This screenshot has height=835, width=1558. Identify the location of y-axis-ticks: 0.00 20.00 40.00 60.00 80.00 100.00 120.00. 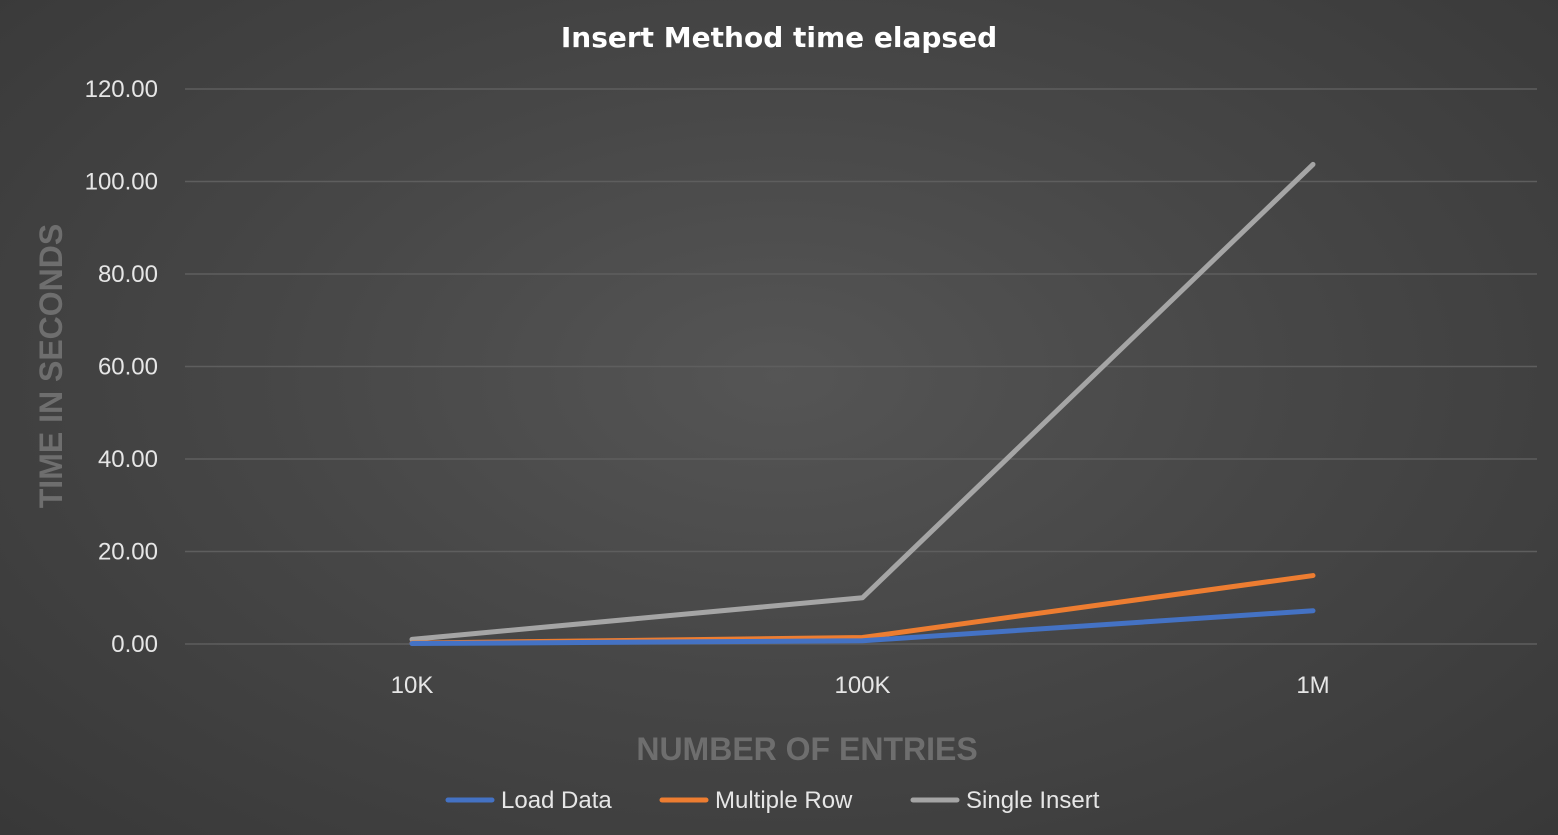
(121, 367).